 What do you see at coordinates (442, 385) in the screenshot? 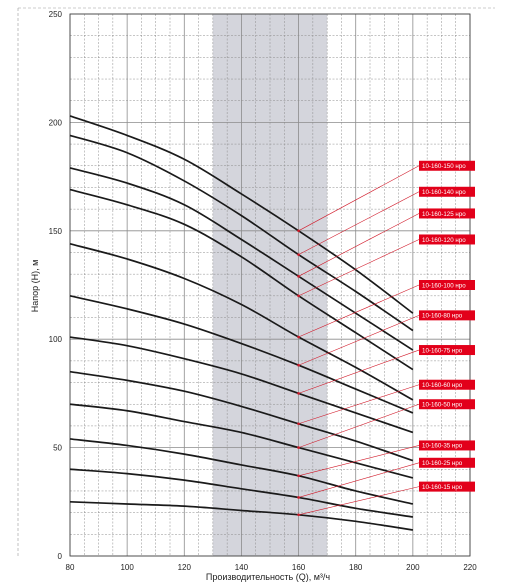
I see `curve-label: 10-160-60 нро` at bounding box center [442, 385].